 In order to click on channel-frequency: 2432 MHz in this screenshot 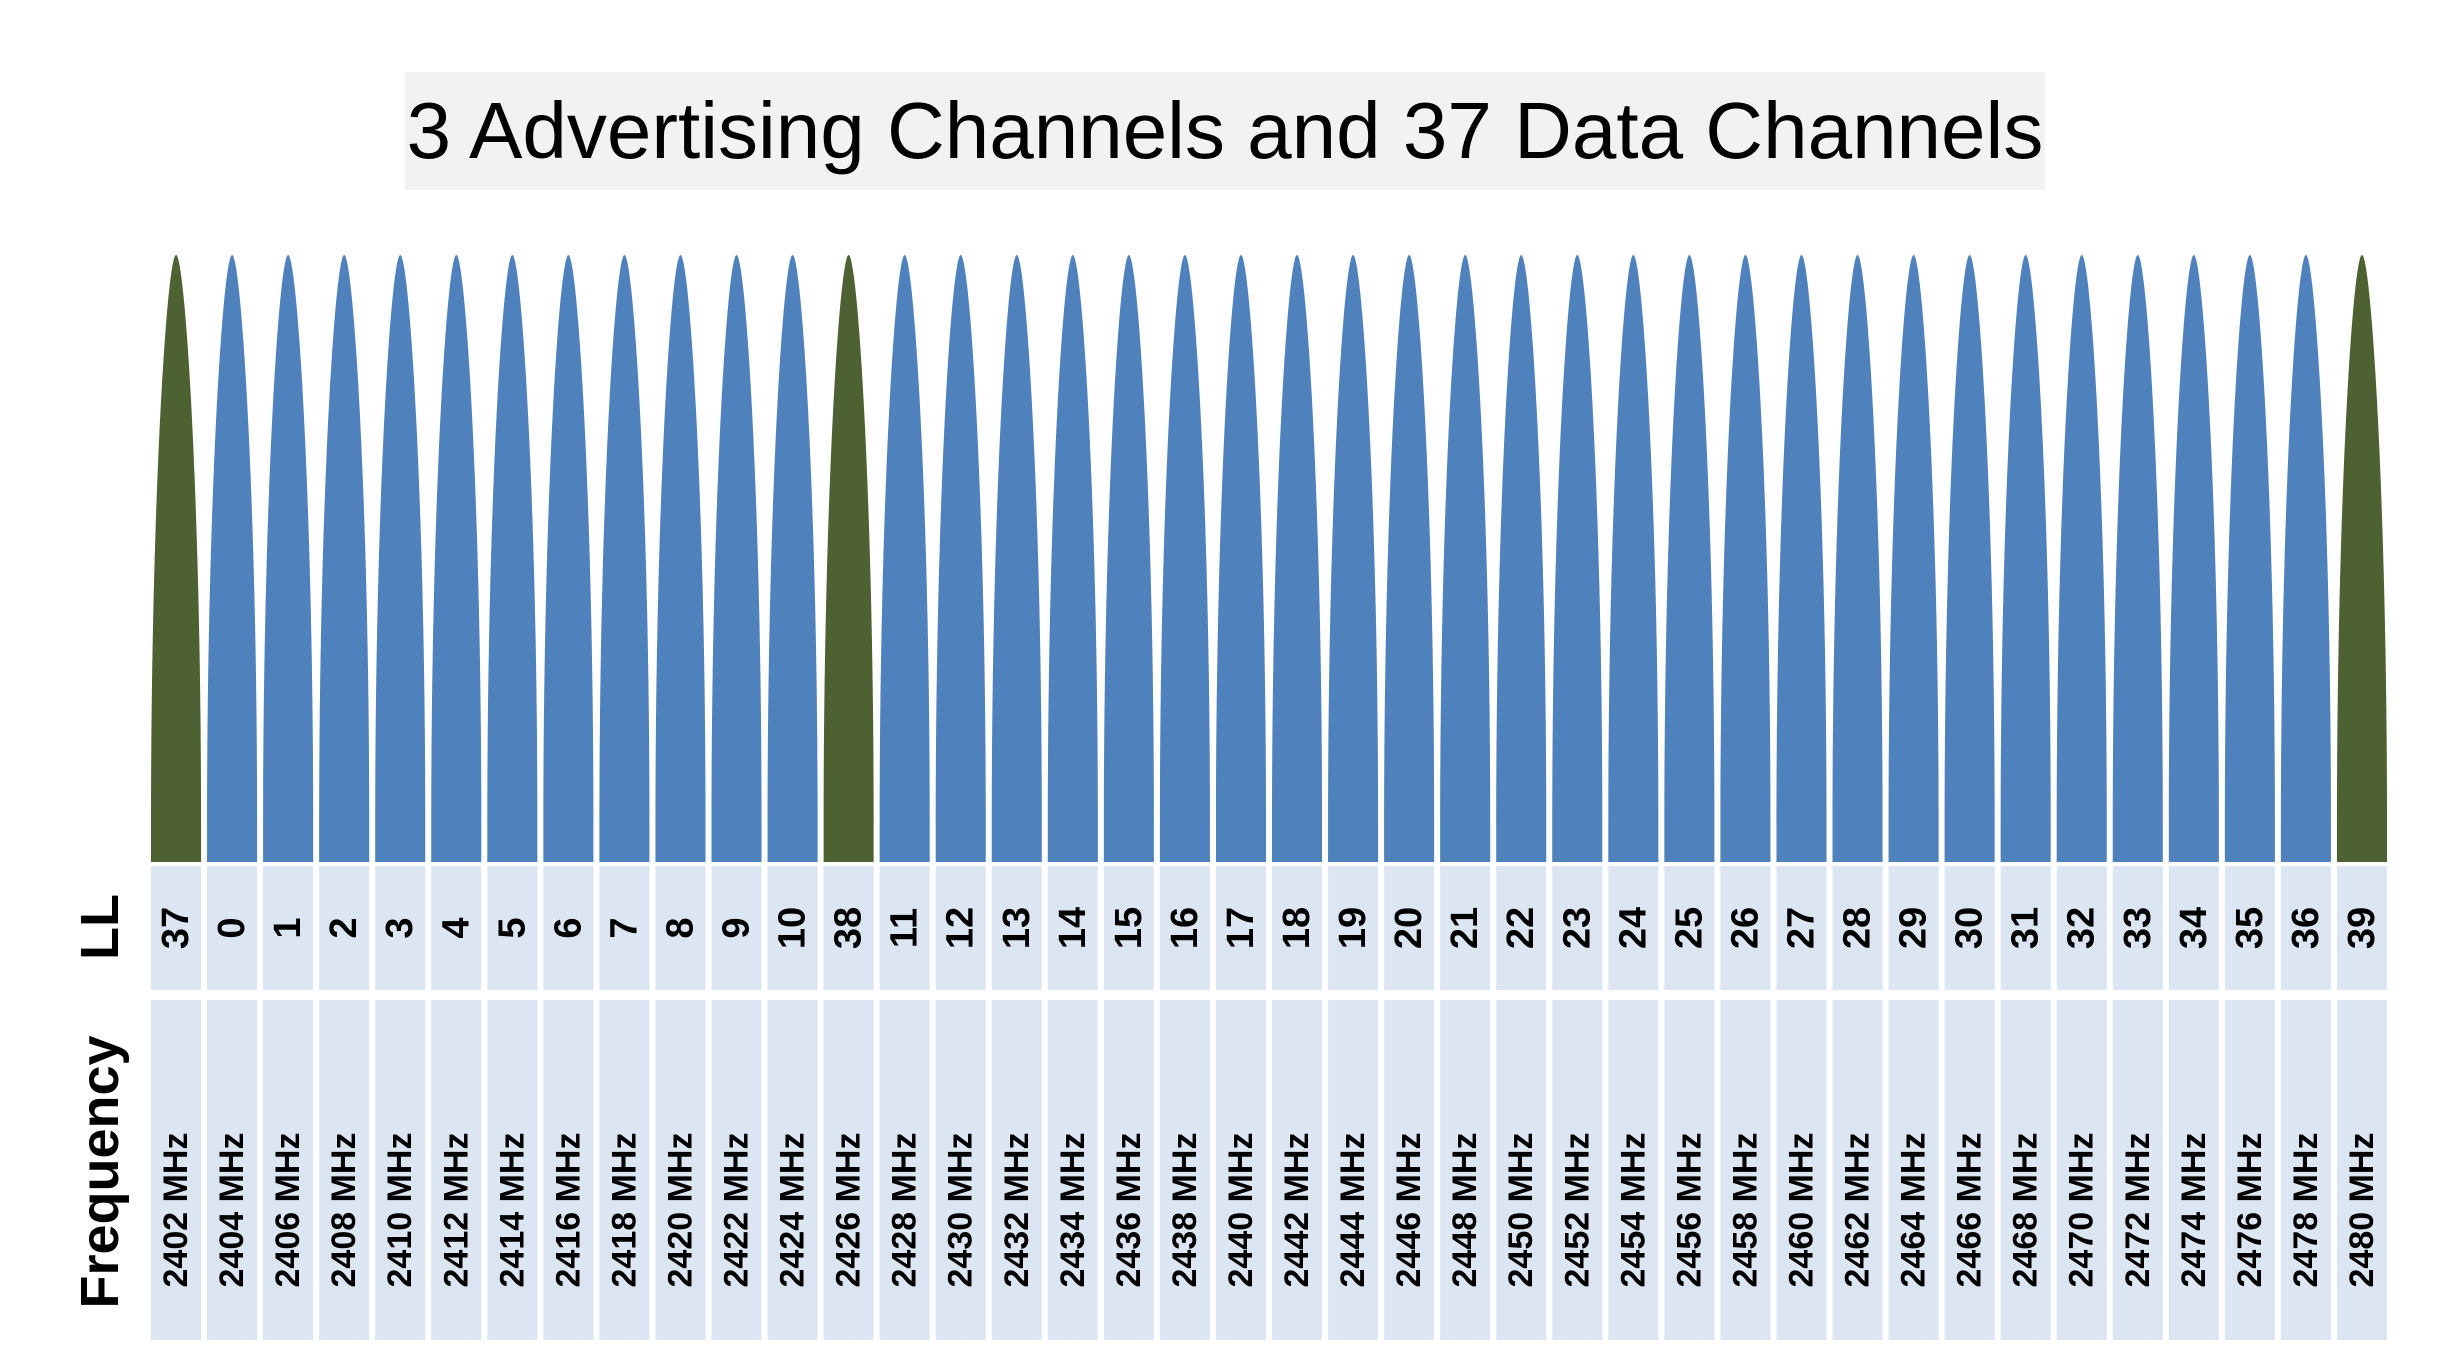, I will do `click(1017, 1210)`.